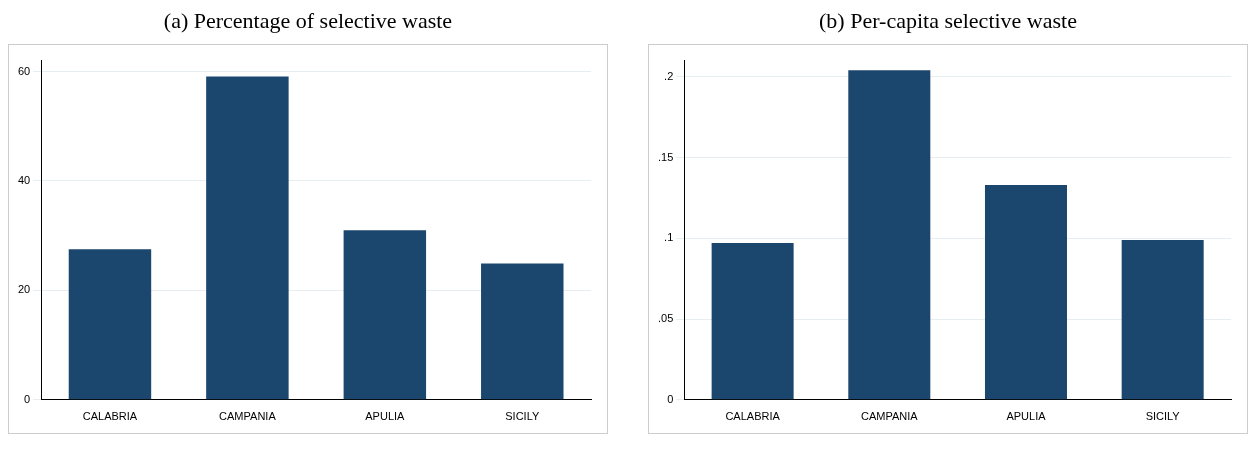 The image size is (1257, 465). Describe the element at coordinates (24, 289) in the screenshot. I see `y-tick-label: 20` at that location.